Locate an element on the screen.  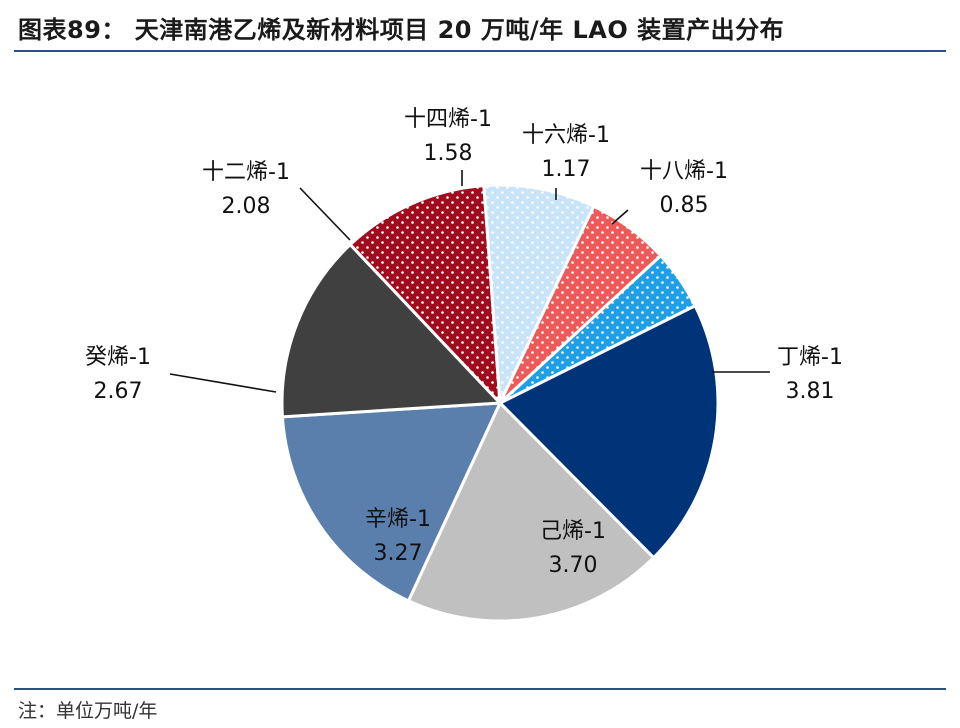
title-divider is located at coordinates (480, 51).